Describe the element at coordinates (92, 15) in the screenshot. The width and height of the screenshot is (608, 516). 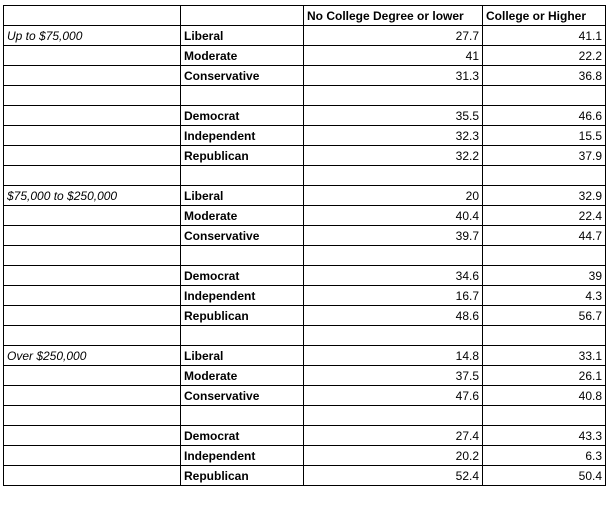
I see `header-cell-group` at that location.